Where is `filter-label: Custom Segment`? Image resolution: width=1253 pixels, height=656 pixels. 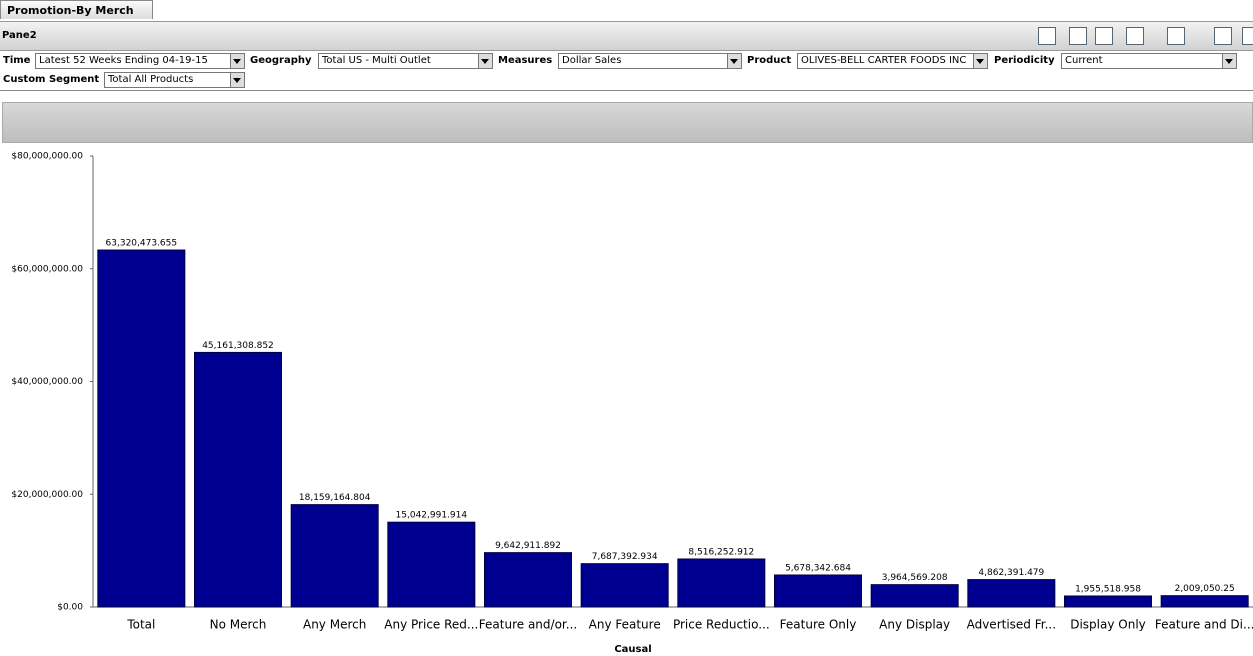
filter-label: Custom Segment is located at coordinates (51, 79).